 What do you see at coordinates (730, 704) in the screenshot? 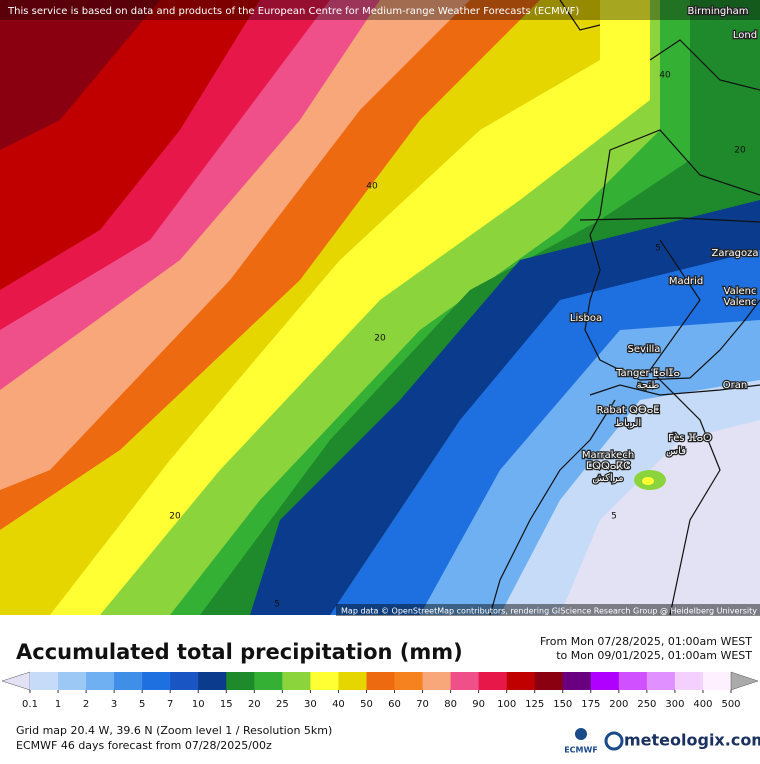
I see `colorbar-tick-label: 500` at bounding box center [730, 704].